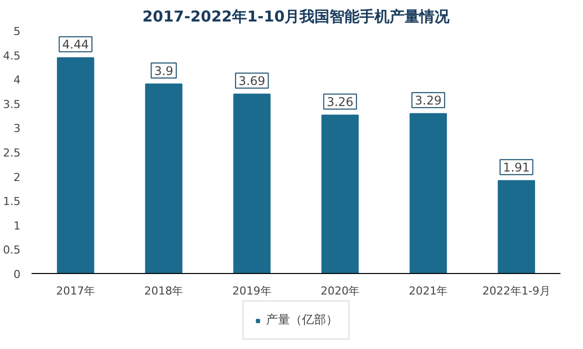  Describe the element at coordinates (428, 291) in the screenshot. I see `x-tick-label: 2021年` at that location.